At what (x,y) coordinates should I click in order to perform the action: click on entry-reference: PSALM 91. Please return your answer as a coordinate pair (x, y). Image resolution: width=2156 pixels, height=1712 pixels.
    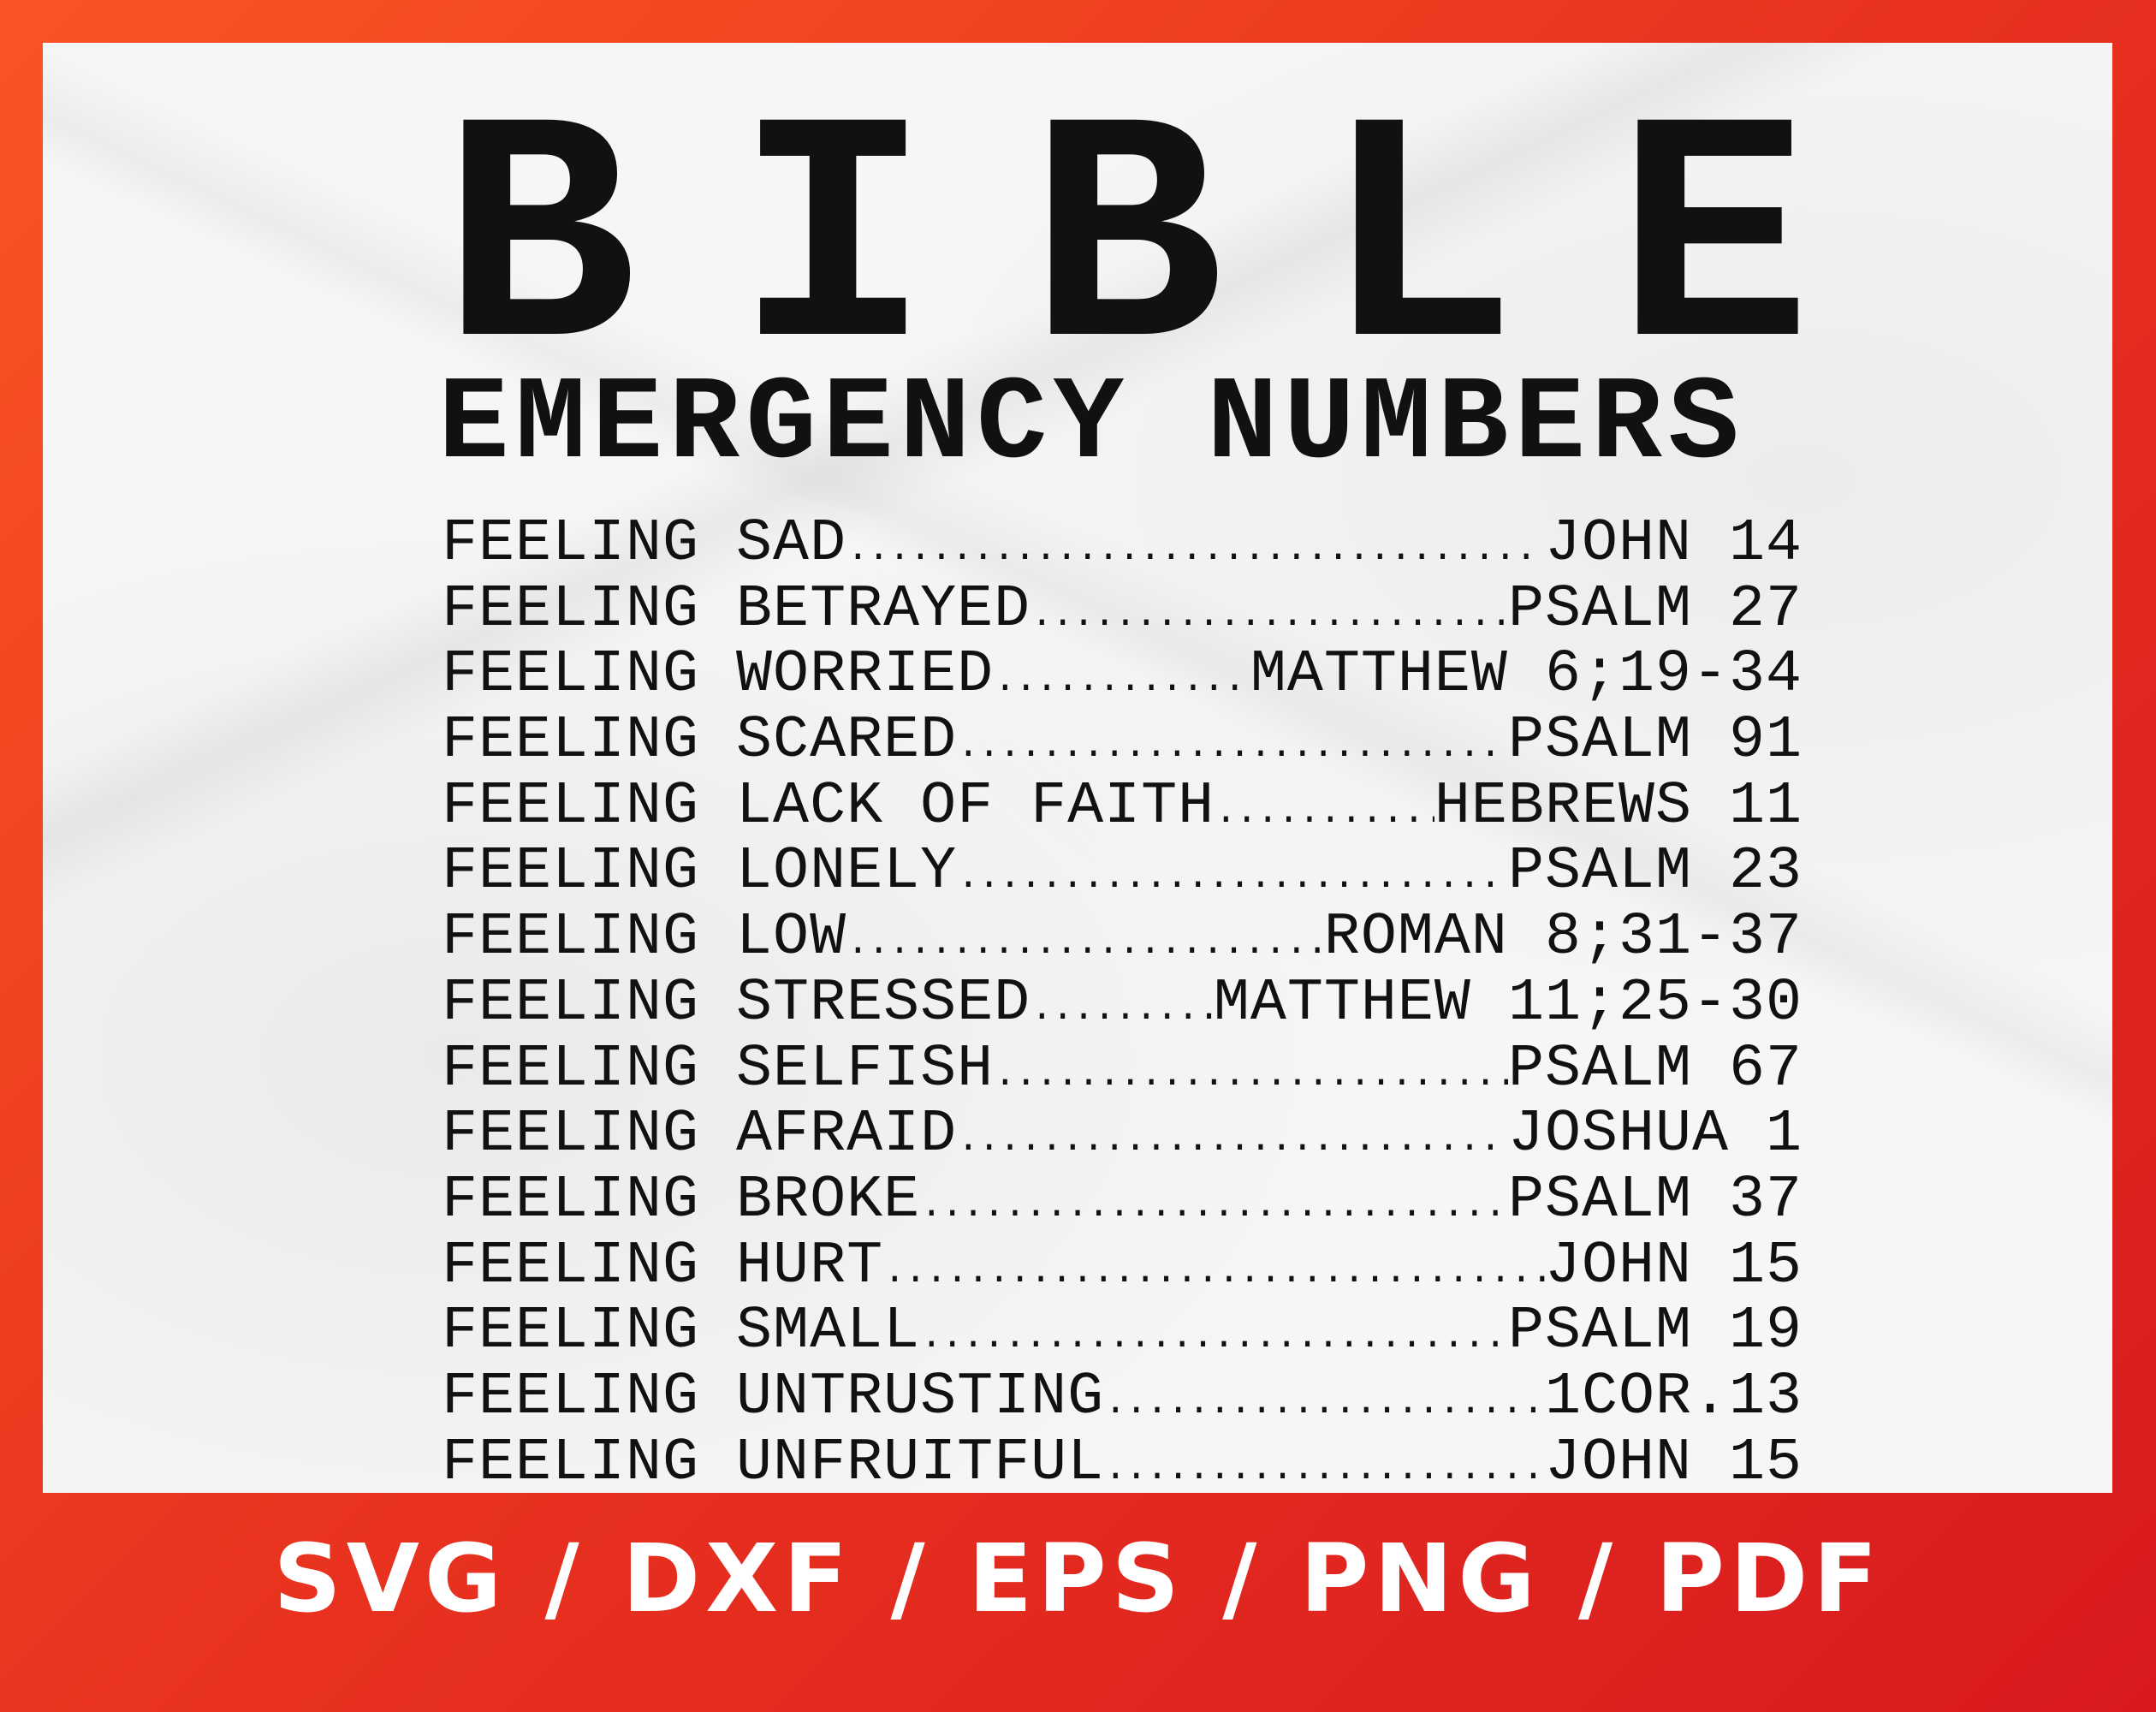
    Looking at the image, I should click on (1655, 741).